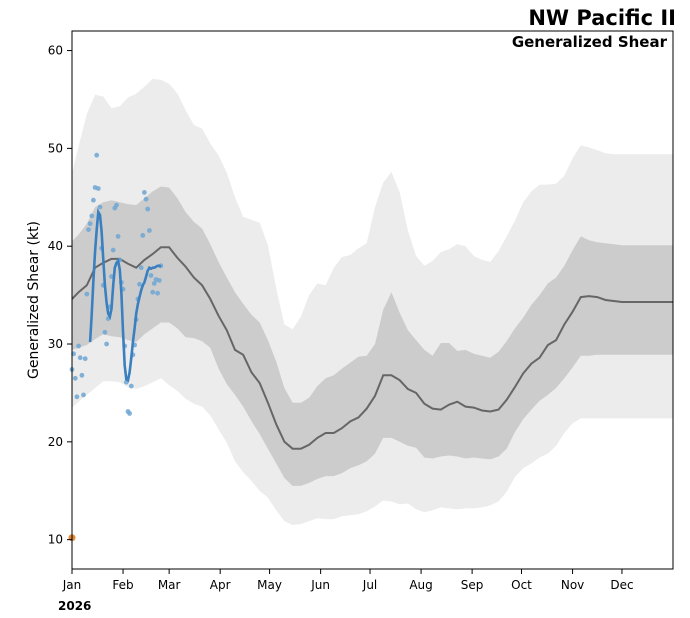 Image resolution: width=690 pixels, height=618 pixels. What do you see at coordinates (472, 585) in the screenshot?
I see `x-tick-label: Sep` at bounding box center [472, 585].